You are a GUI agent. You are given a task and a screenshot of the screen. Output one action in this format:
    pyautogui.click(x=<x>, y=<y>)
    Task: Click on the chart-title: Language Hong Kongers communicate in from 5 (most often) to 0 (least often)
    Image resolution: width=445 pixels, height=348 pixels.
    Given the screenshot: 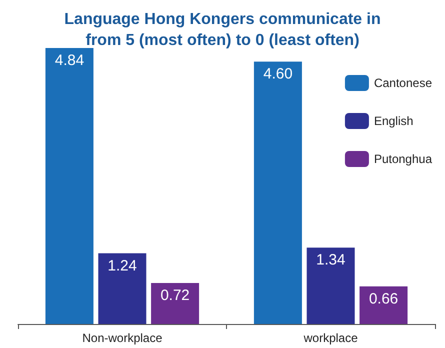 What is the action you would take?
    pyautogui.click(x=222, y=30)
    